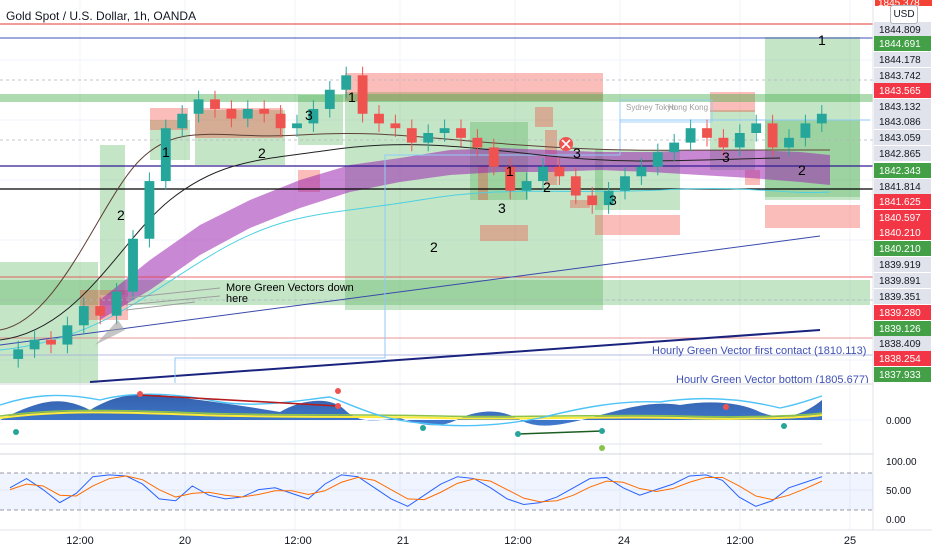  I want to click on oscillator-pane, so click(411, 419).